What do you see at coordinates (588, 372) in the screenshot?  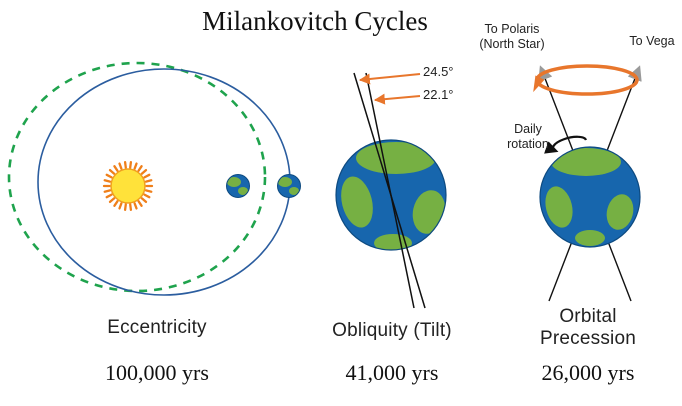 I see `precession-period: 26,000 yrs` at bounding box center [588, 372].